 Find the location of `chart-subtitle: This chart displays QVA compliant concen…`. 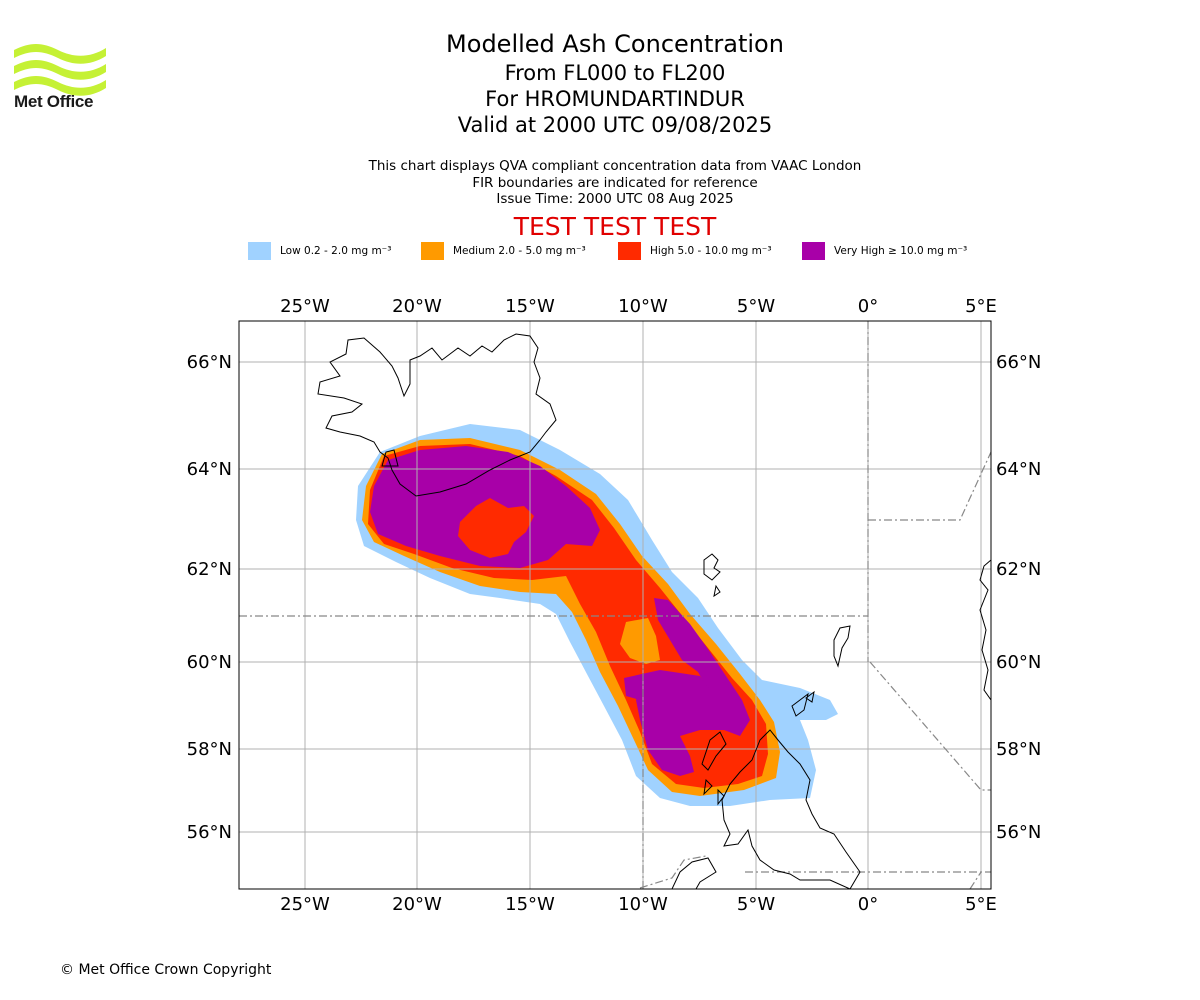

chart-subtitle: This chart displays QVA compliant concen… is located at coordinates (600, 183).